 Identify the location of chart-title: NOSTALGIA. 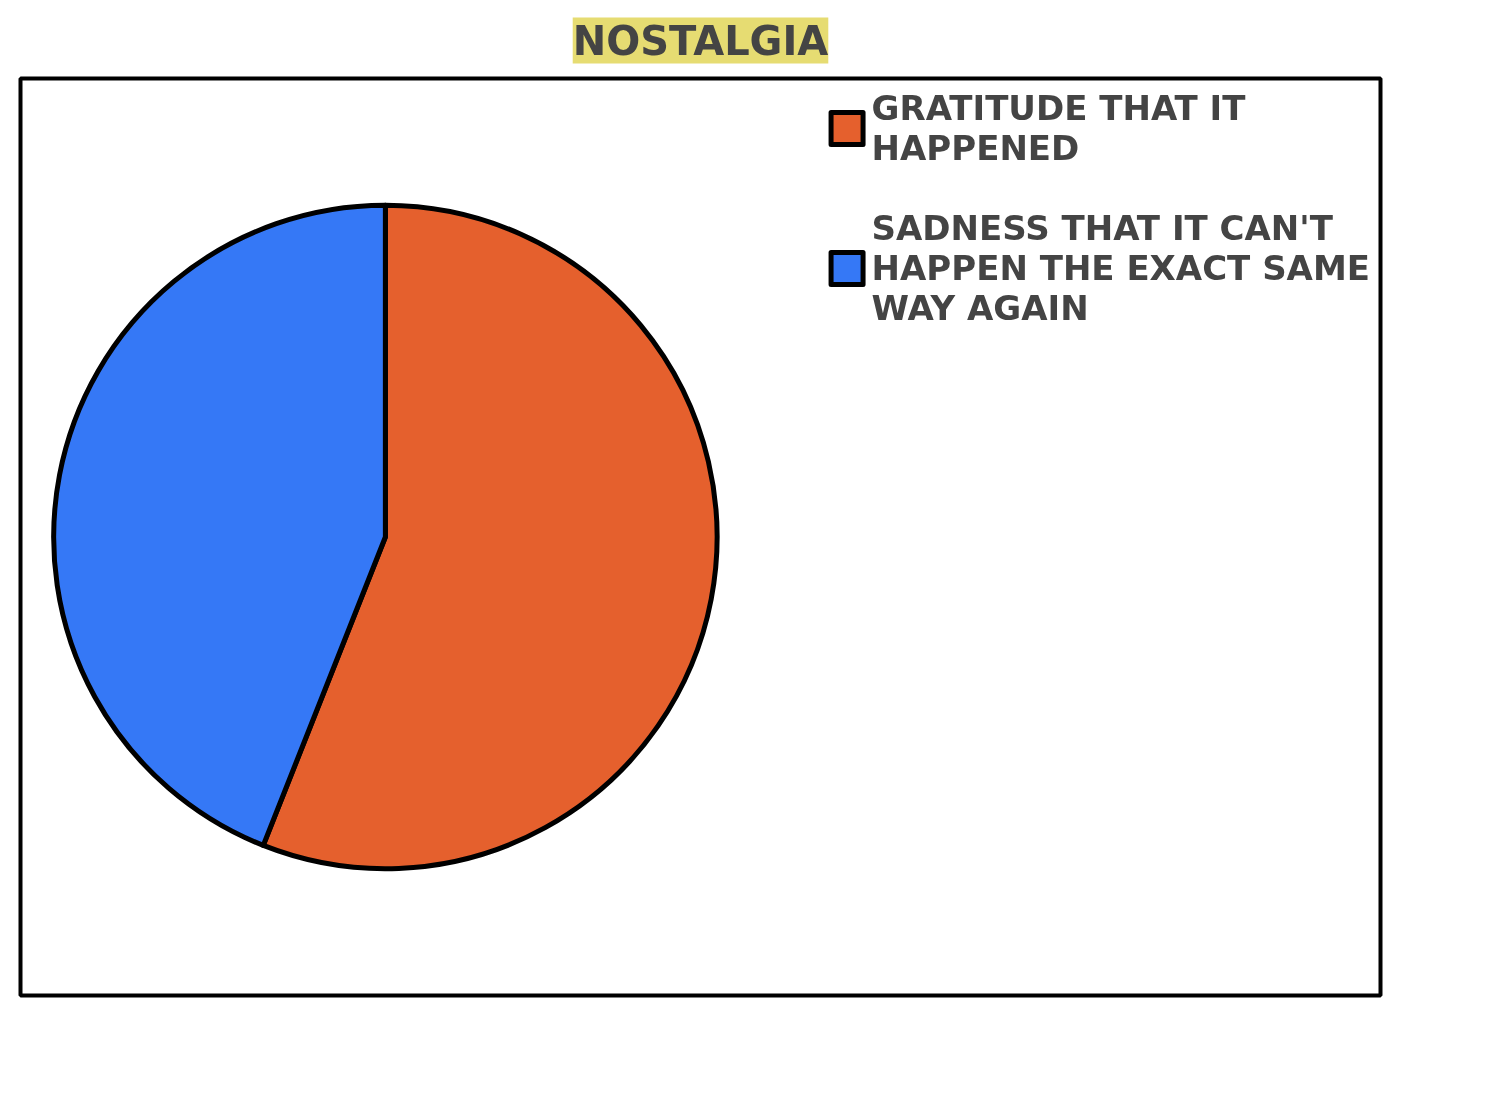
(700, 40).